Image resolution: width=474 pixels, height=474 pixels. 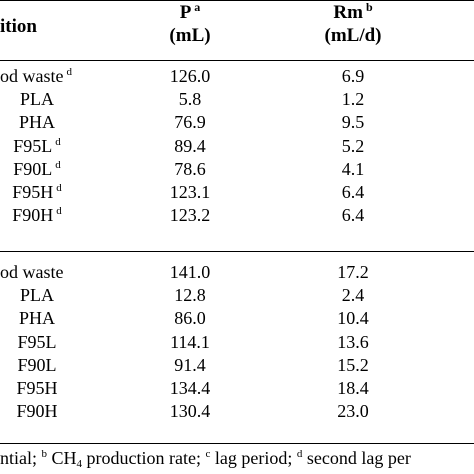 What do you see at coordinates (356, 458) in the screenshot?
I see `footnote-part5: second lag per` at bounding box center [356, 458].